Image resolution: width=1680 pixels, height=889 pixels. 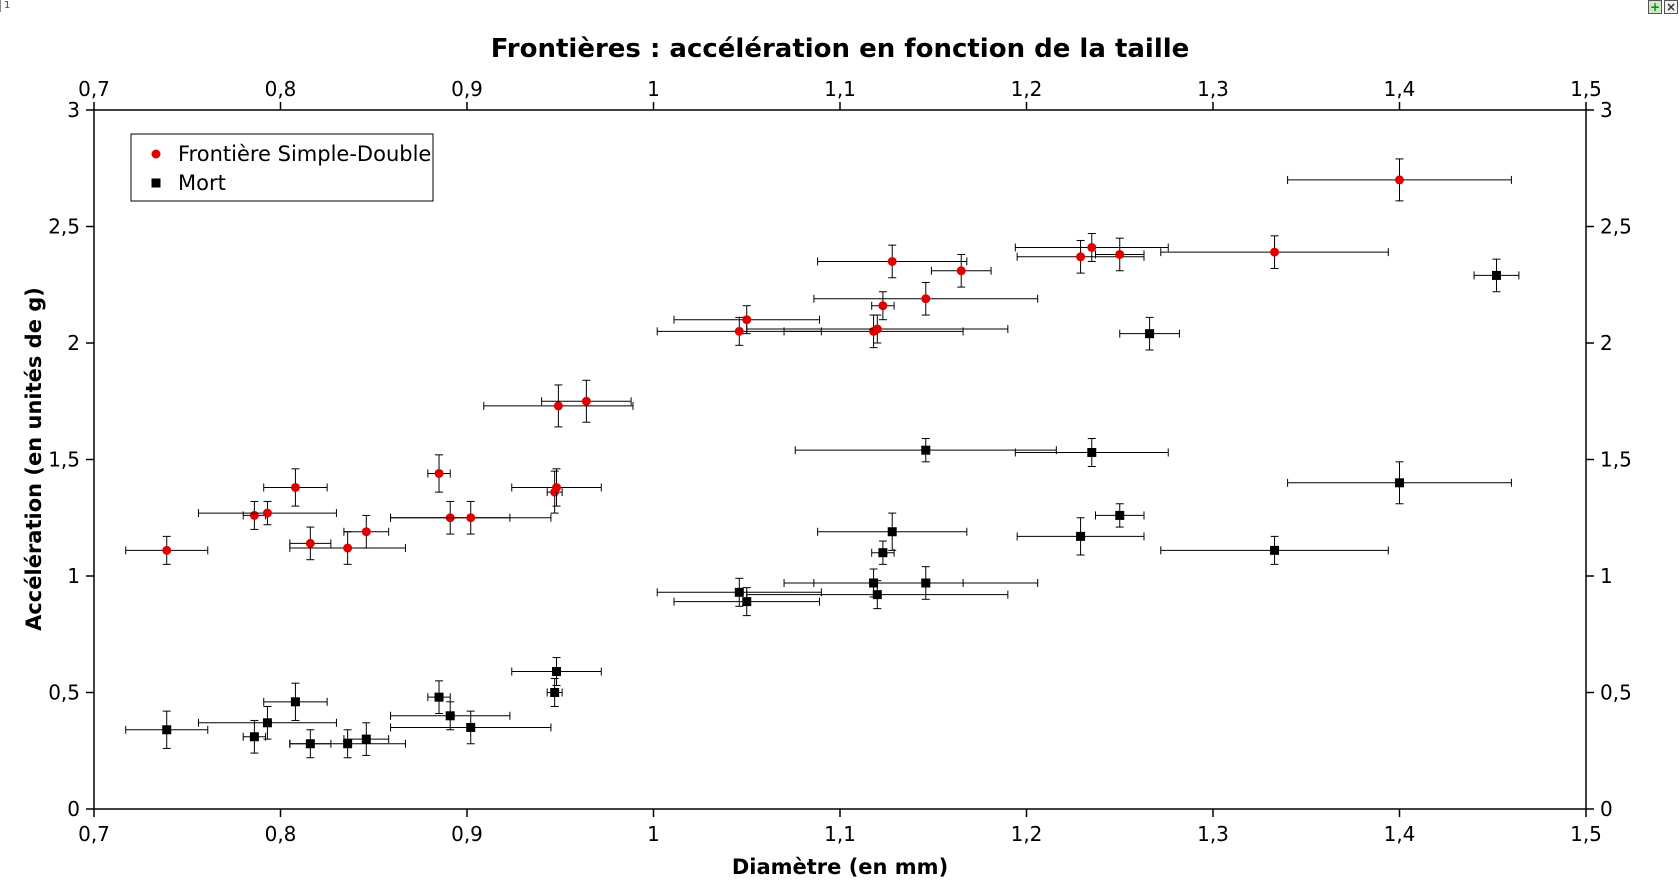 I want to click on x-tick-label-bottom: 0,9, so click(x=467, y=834).